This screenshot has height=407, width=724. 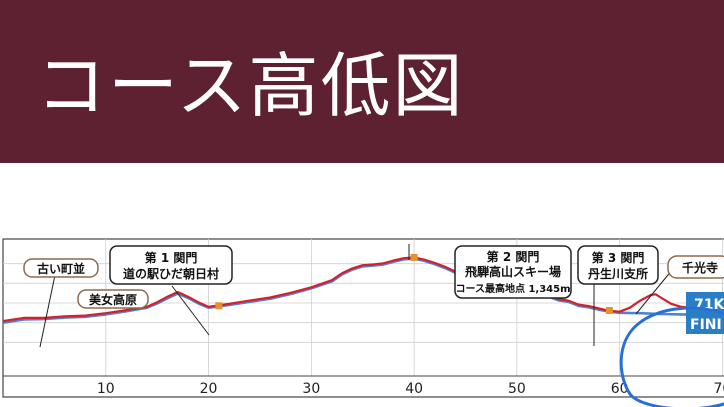 What do you see at coordinates (363, 386) in the screenshot?
I see `x-axis: 10203040506070` at bounding box center [363, 386].